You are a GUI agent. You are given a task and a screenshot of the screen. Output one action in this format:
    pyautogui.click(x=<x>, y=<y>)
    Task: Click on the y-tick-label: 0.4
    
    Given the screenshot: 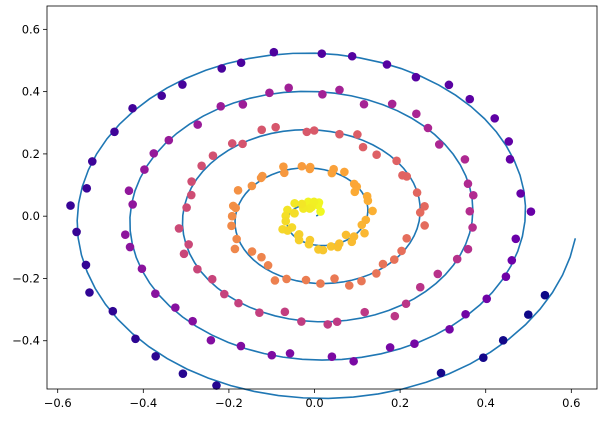 What is the action you would take?
    pyautogui.click(x=31, y=92)
    